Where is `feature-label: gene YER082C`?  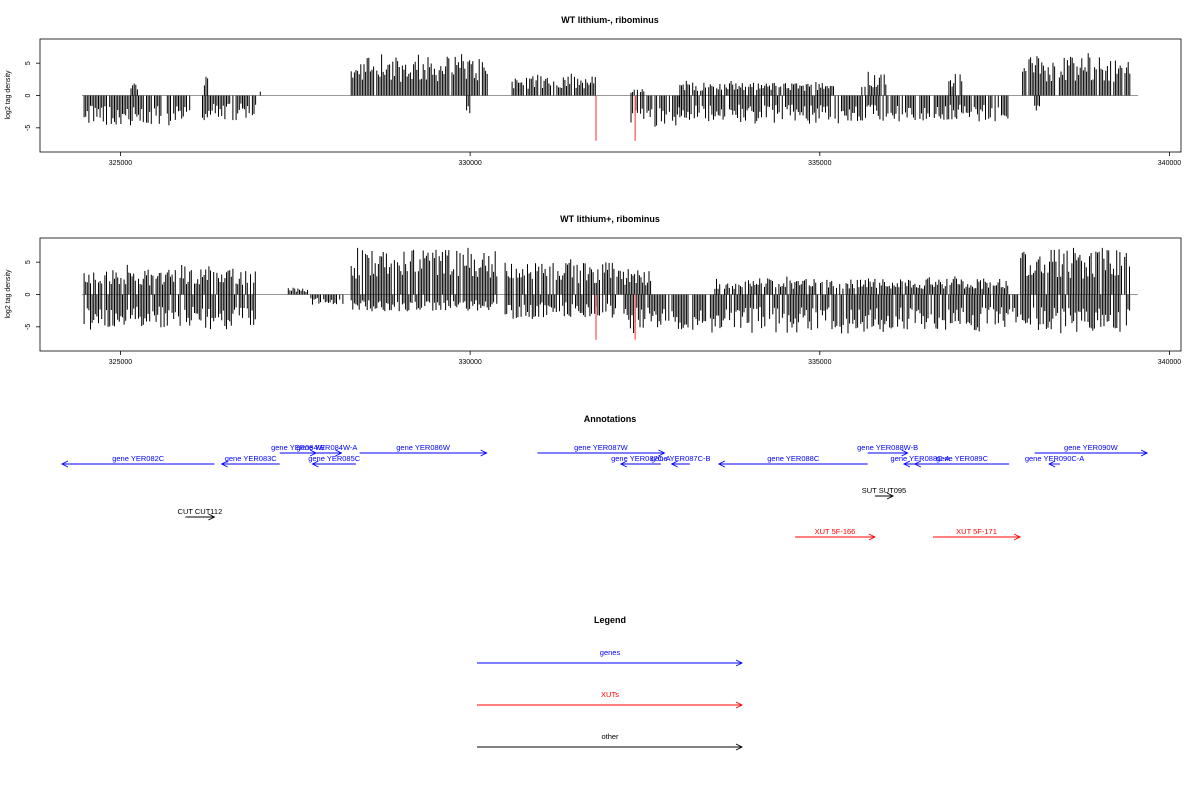
feature-label: gene YER082C is located at coordinates (138, 458).